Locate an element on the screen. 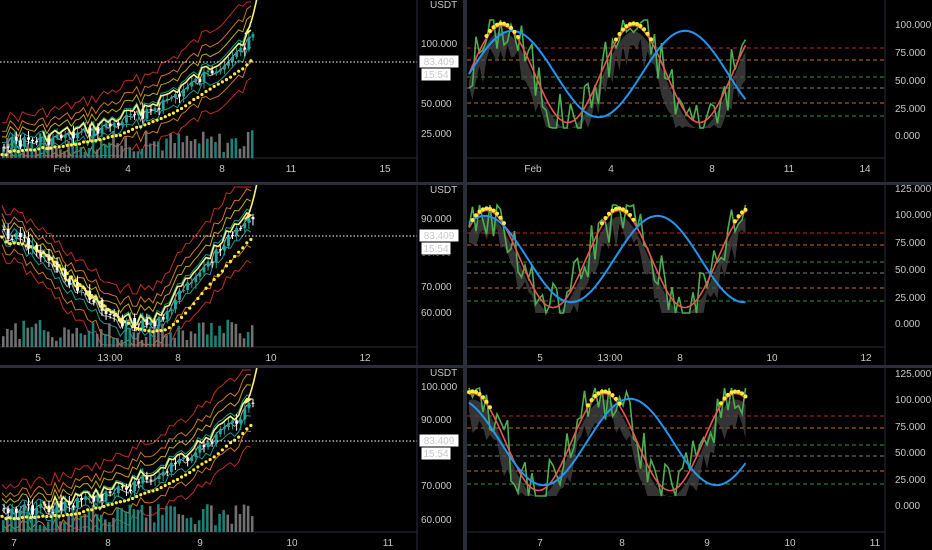 Image resolution: width=932 pixels, height=550 pixels. osc-tick-label: 125.000 is located at coordinates (913, 190).